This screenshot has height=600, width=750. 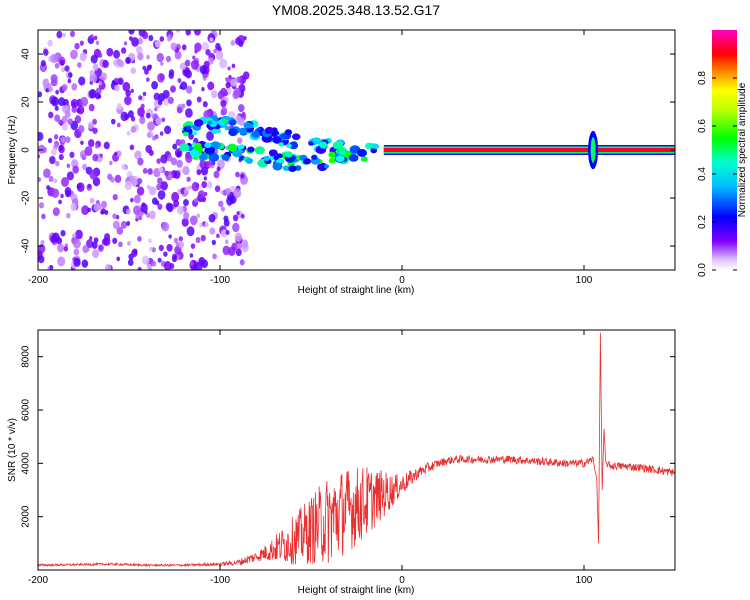 What do you see at coordinates (26, 356) in the screenshot?
I see `snr-y-tick-label: 8000` at bounding box center [26, 356].